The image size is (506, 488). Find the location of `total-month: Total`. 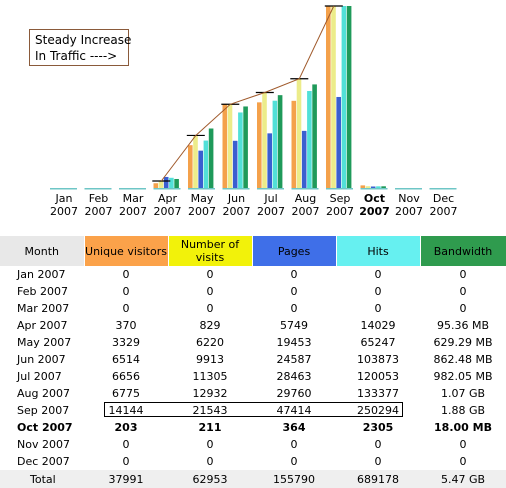

total-month: Total is located at coordinates (42, 479).